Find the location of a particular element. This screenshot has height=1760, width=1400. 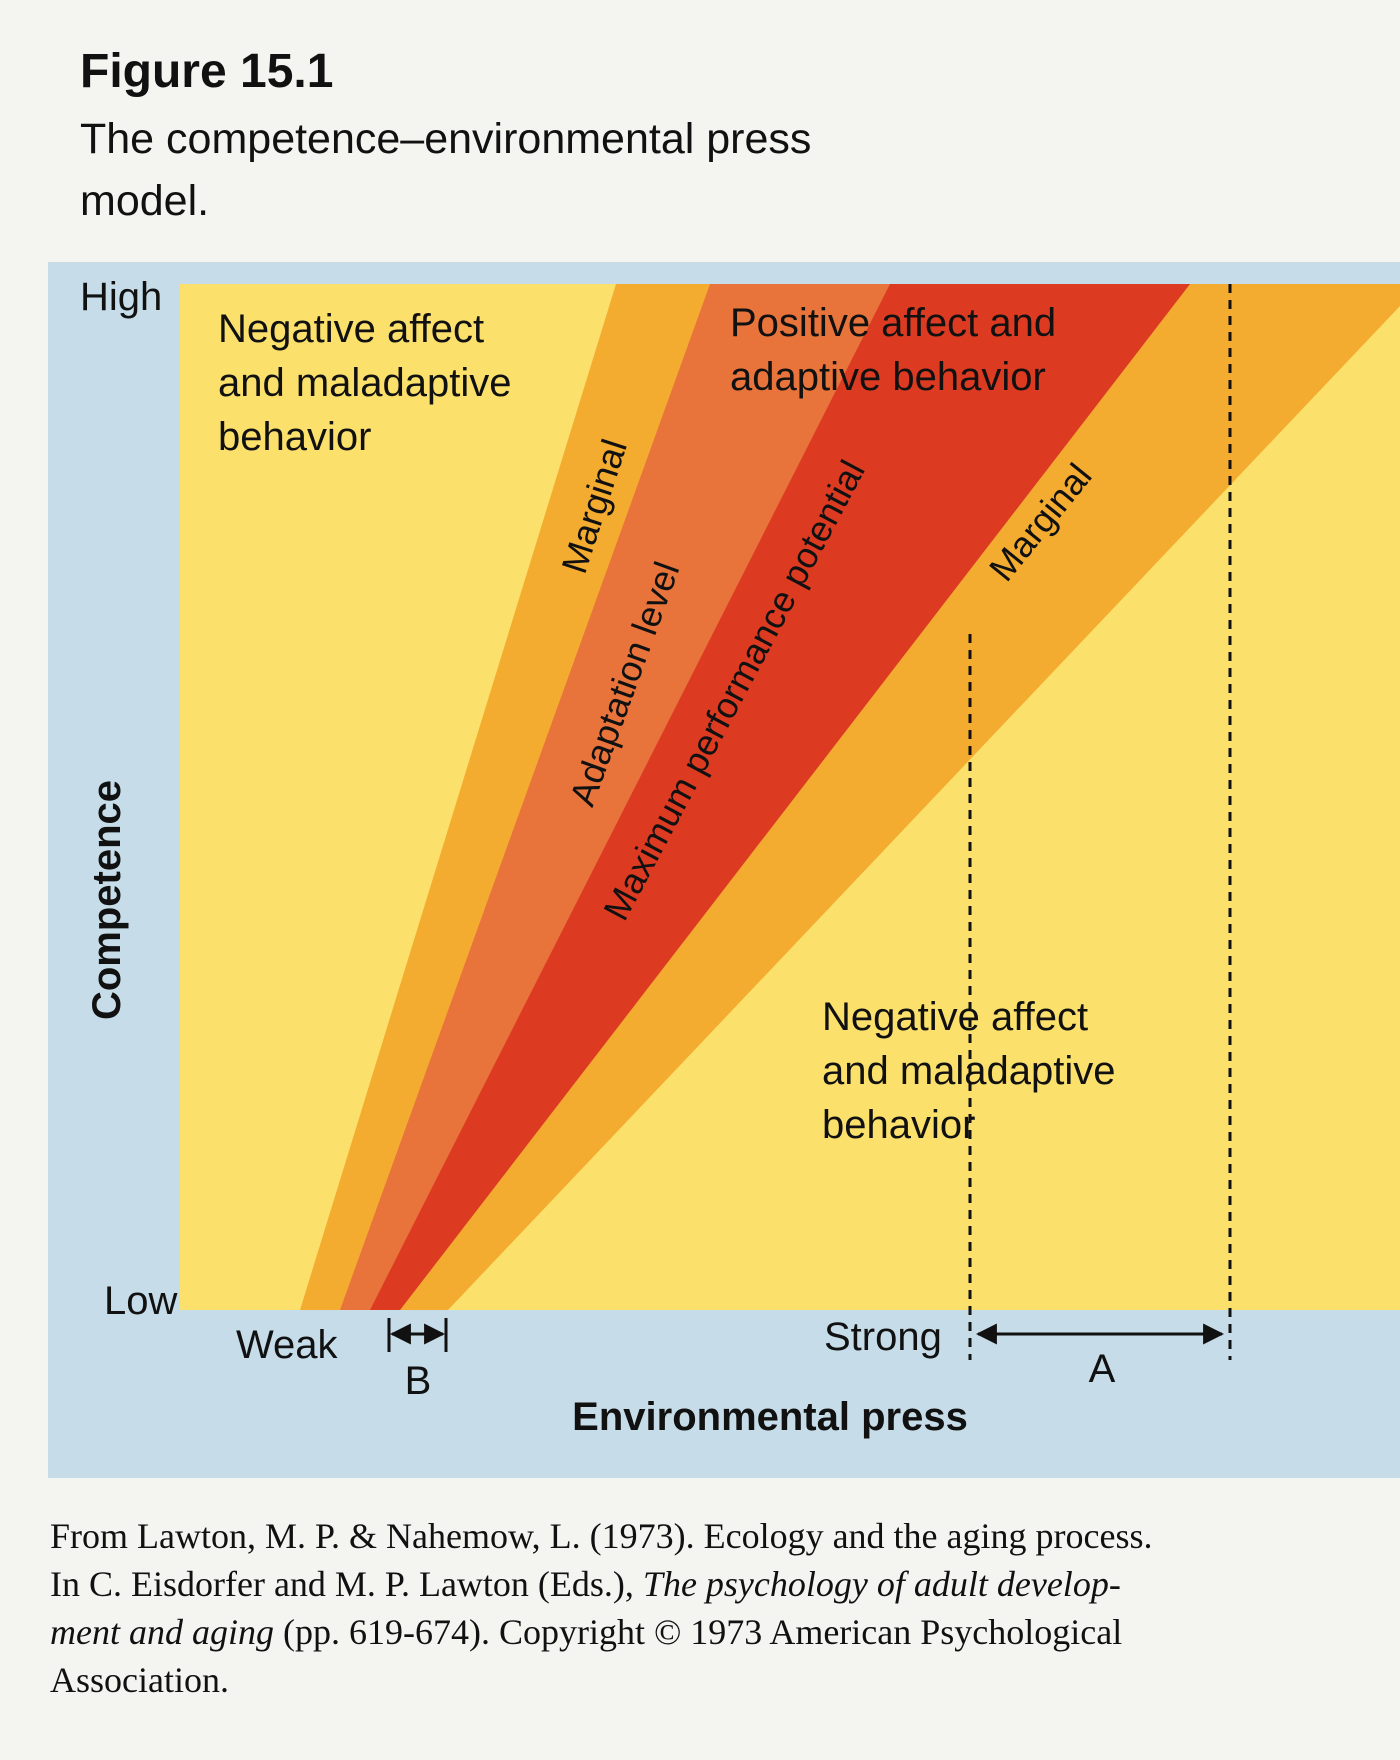

range-a-label: A is located at coordinates (1102, 1369).